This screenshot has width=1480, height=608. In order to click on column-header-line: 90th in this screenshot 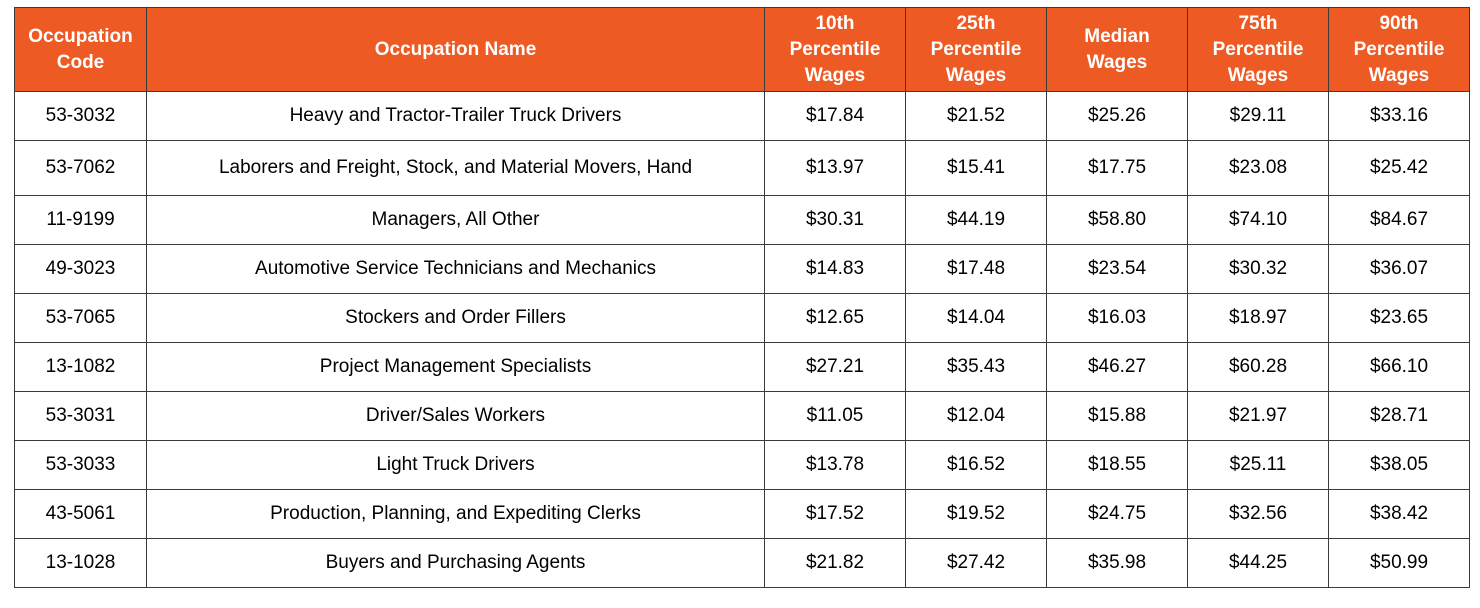, I will do `click(1399, 23)`.